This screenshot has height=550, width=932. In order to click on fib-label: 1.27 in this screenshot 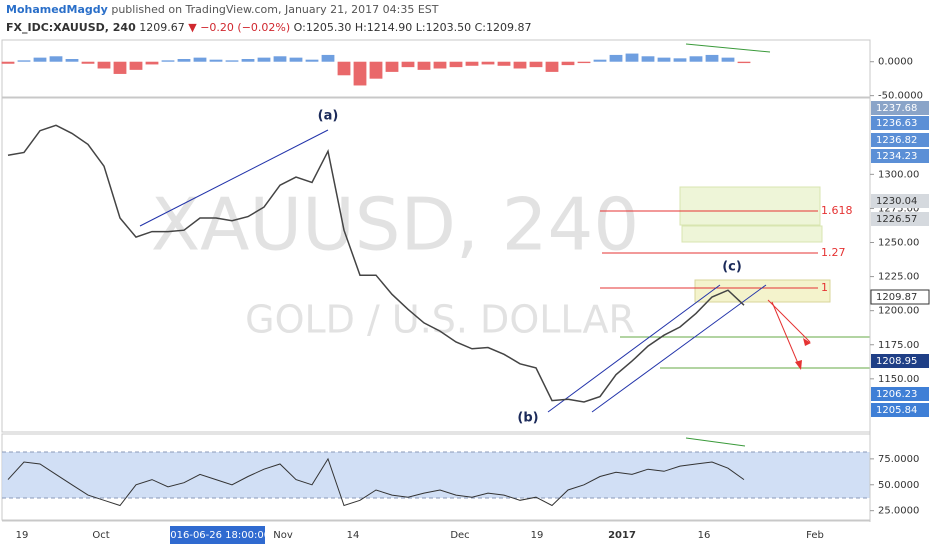, I will do `click(833, 252)`.